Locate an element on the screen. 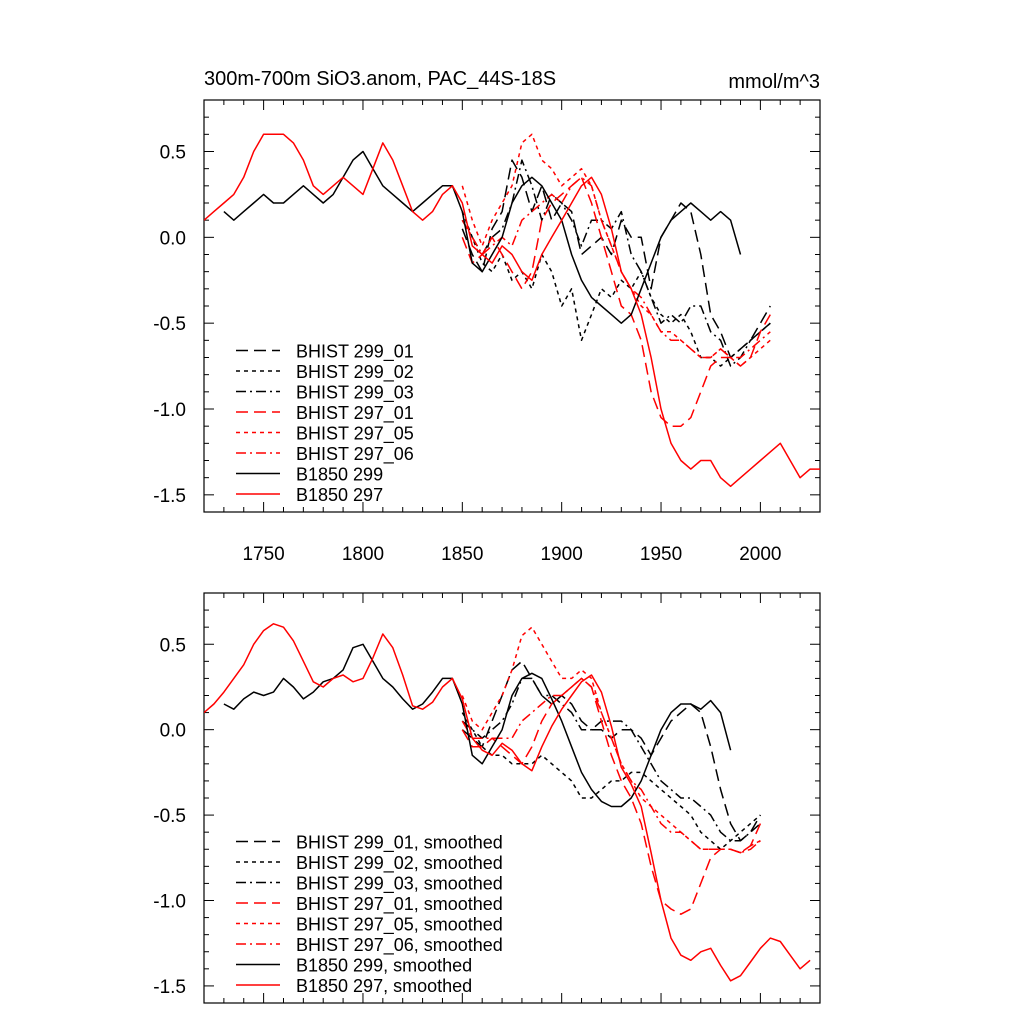 The width and height of the screenshot is (1024, 1024). legend-label: BHIST 299_01 is located at coordinates (355, 352).